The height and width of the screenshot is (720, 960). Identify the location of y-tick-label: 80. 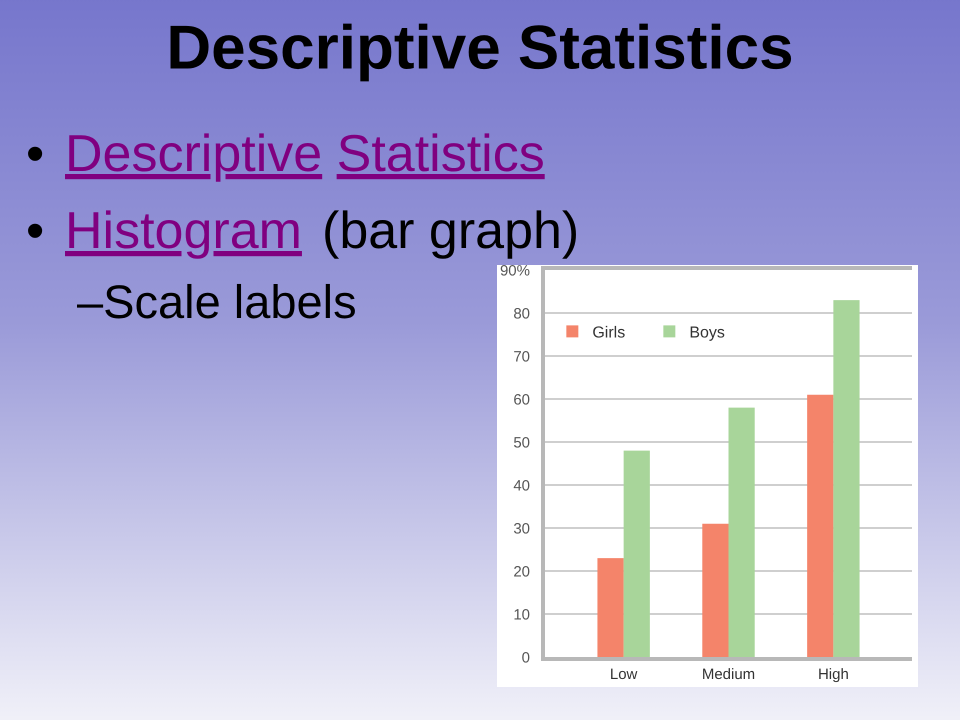
(521, 313).